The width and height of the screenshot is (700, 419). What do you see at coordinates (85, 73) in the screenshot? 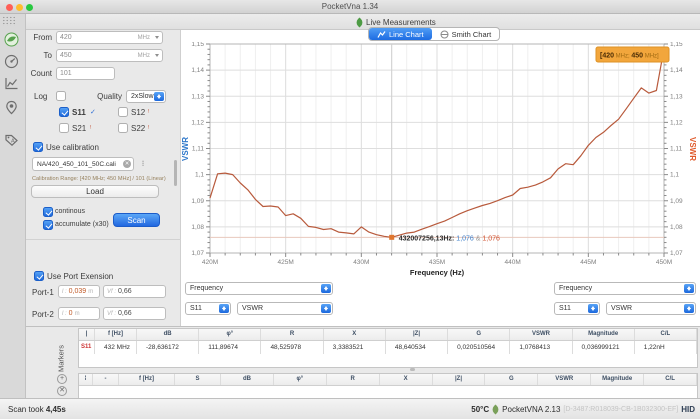
I see `count-field: 101` at bounding box center [85, 73].